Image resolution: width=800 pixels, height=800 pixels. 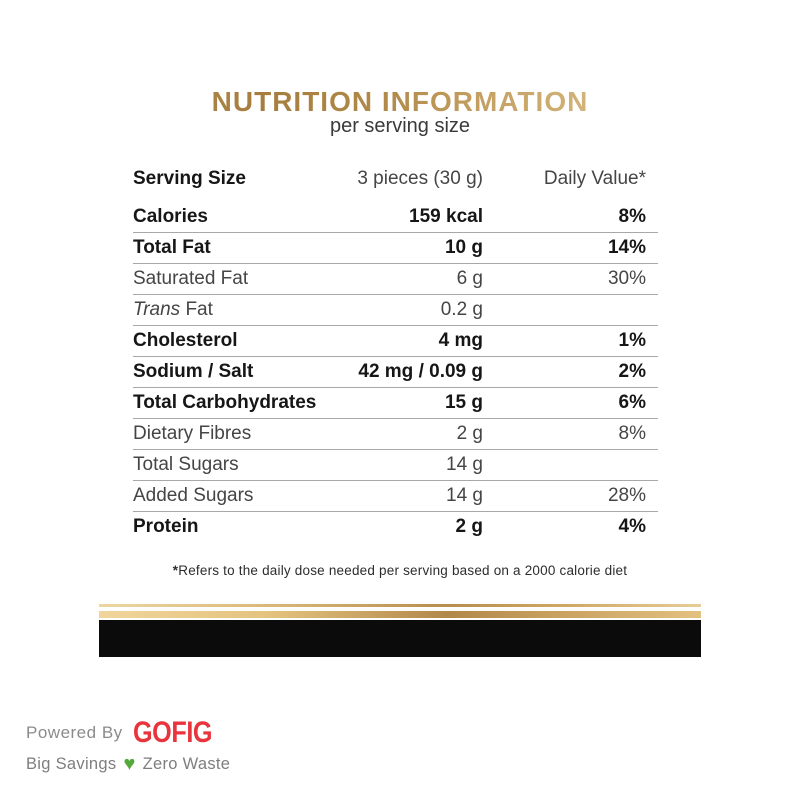 What do you see at coordinates (400, 638) in the screenshot?
I see `black-bar` at bounding box center [400, 638].